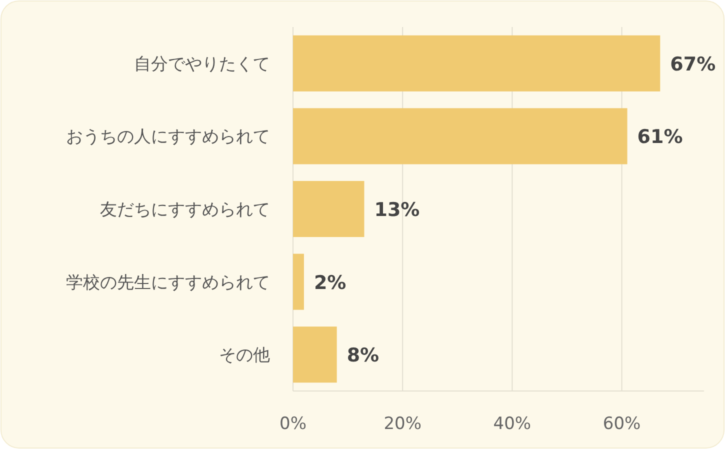 The image size is (725, 449). Describe the element at coordinates (403, 424) in the screenshot. I see `x-tick-label: 20%` at that location.